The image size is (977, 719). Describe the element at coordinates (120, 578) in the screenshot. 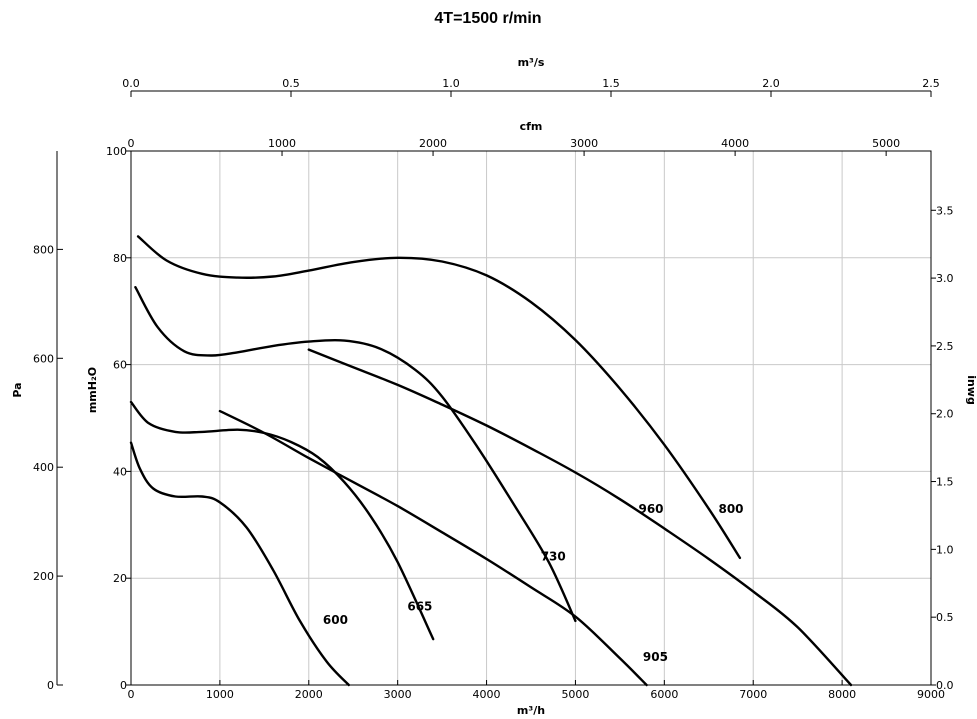

I see `mmh2o-tick-label: 20` at that location.